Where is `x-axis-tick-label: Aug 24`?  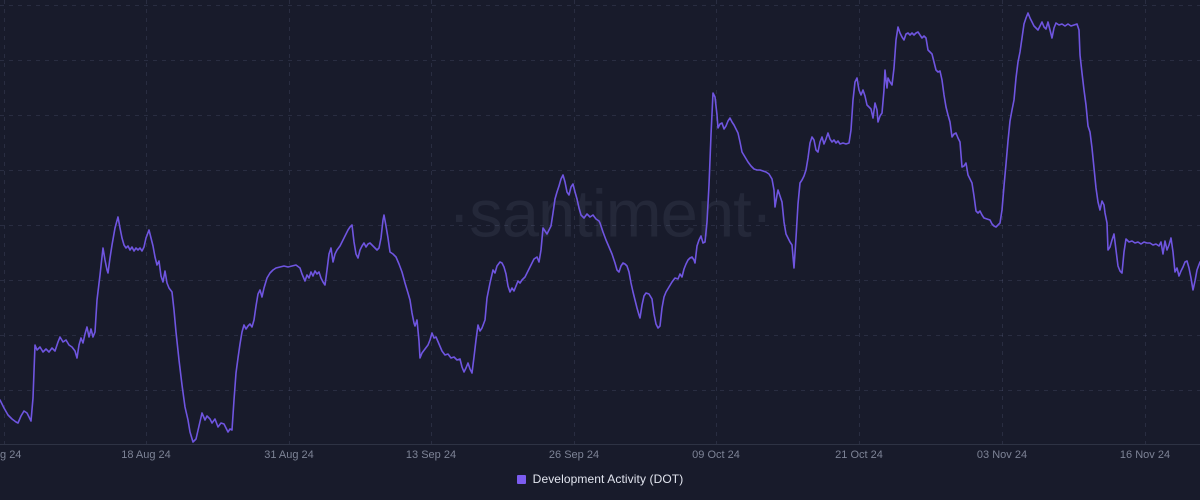 x-axis-tick-label: Aug 24 is located at coordinates (11, 455).